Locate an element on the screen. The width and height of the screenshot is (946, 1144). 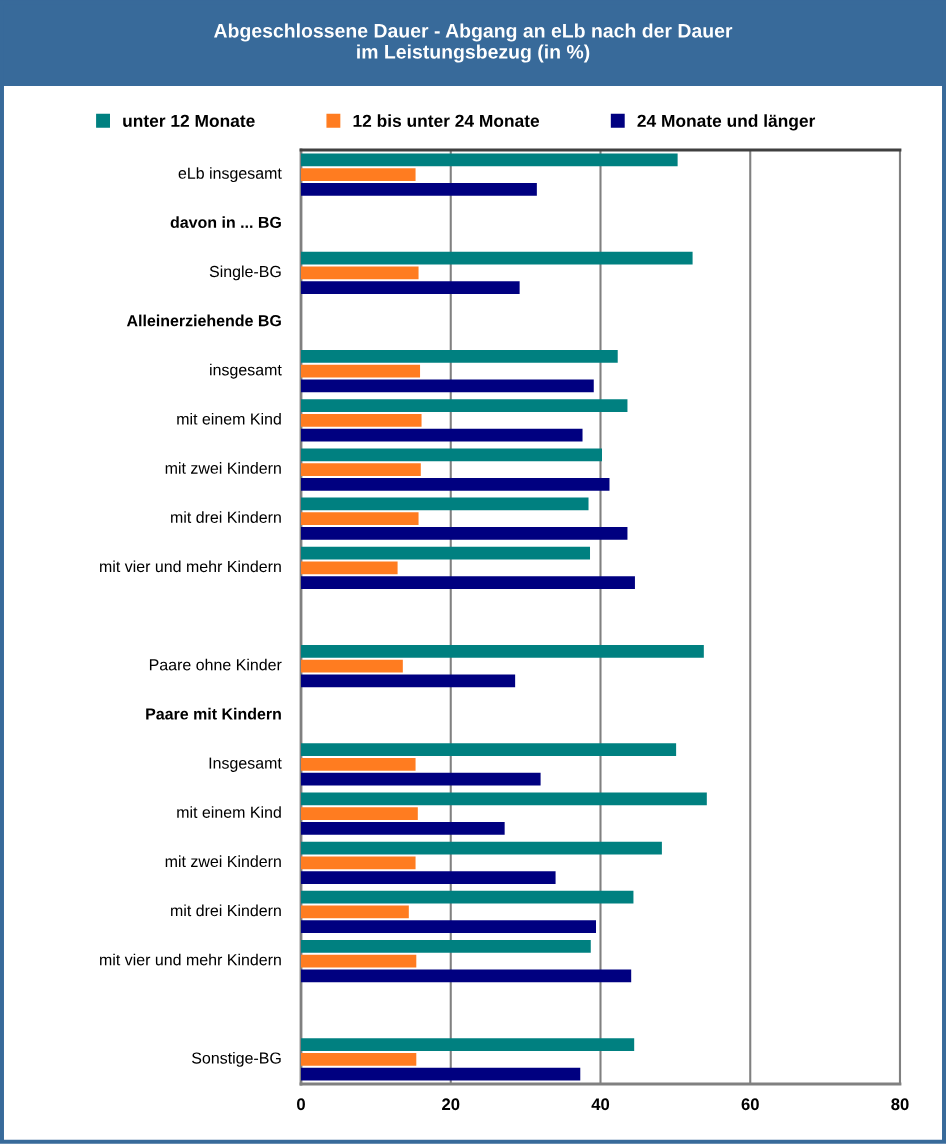
x-tick-label: 20 is located at coordinates (451, 1104).